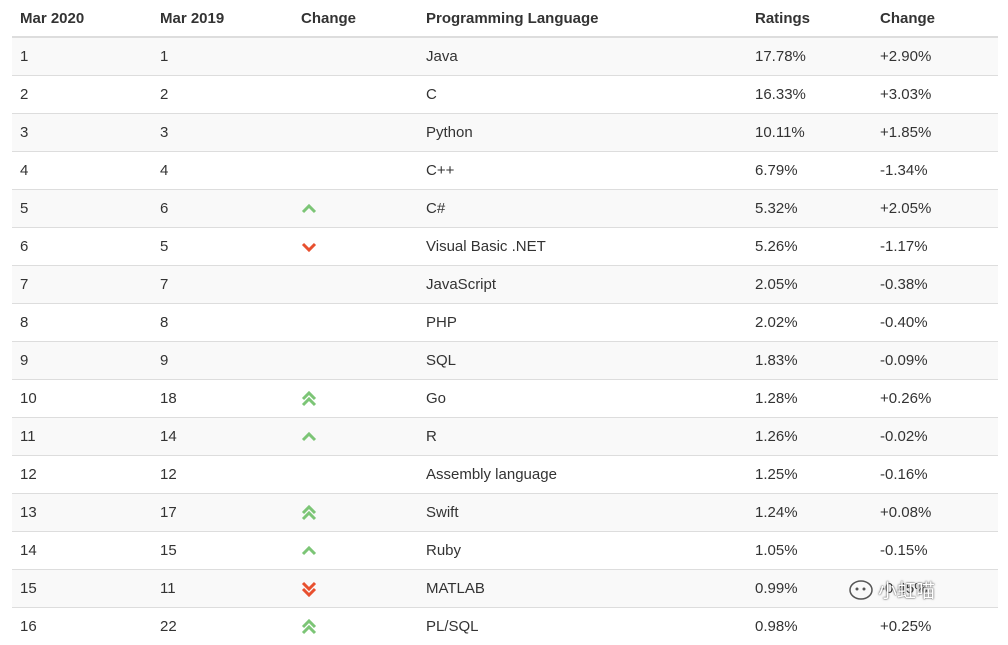 This screenshot has height=645, width=1008. Describe the element at coordinates (935, 133) in the screenshot. I see `cell: +1.85%` at that location.